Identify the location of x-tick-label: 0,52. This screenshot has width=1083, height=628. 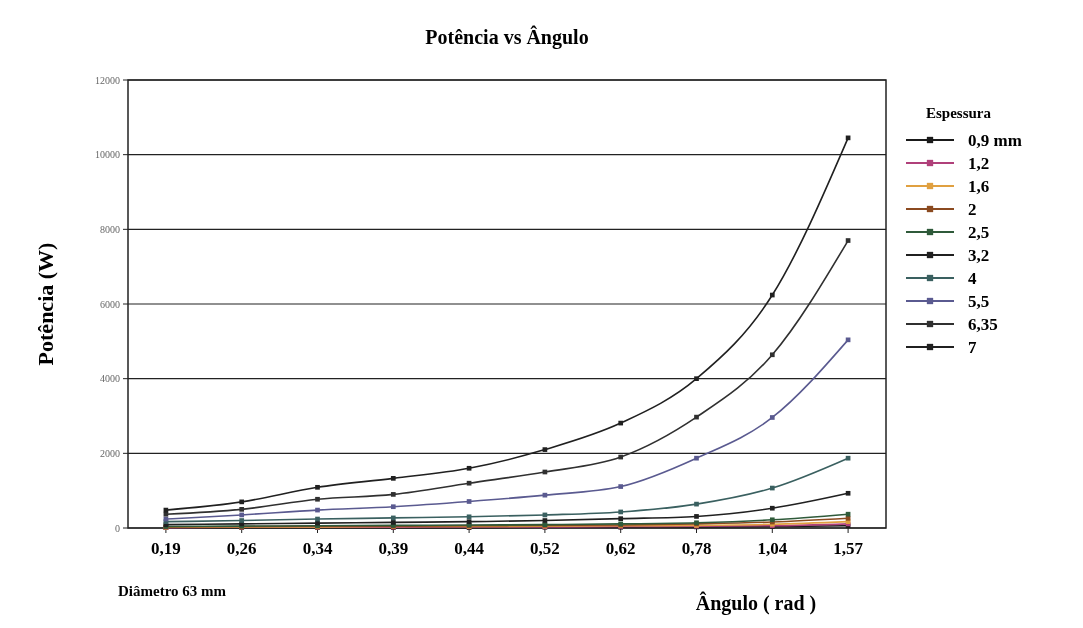
(545, 548).